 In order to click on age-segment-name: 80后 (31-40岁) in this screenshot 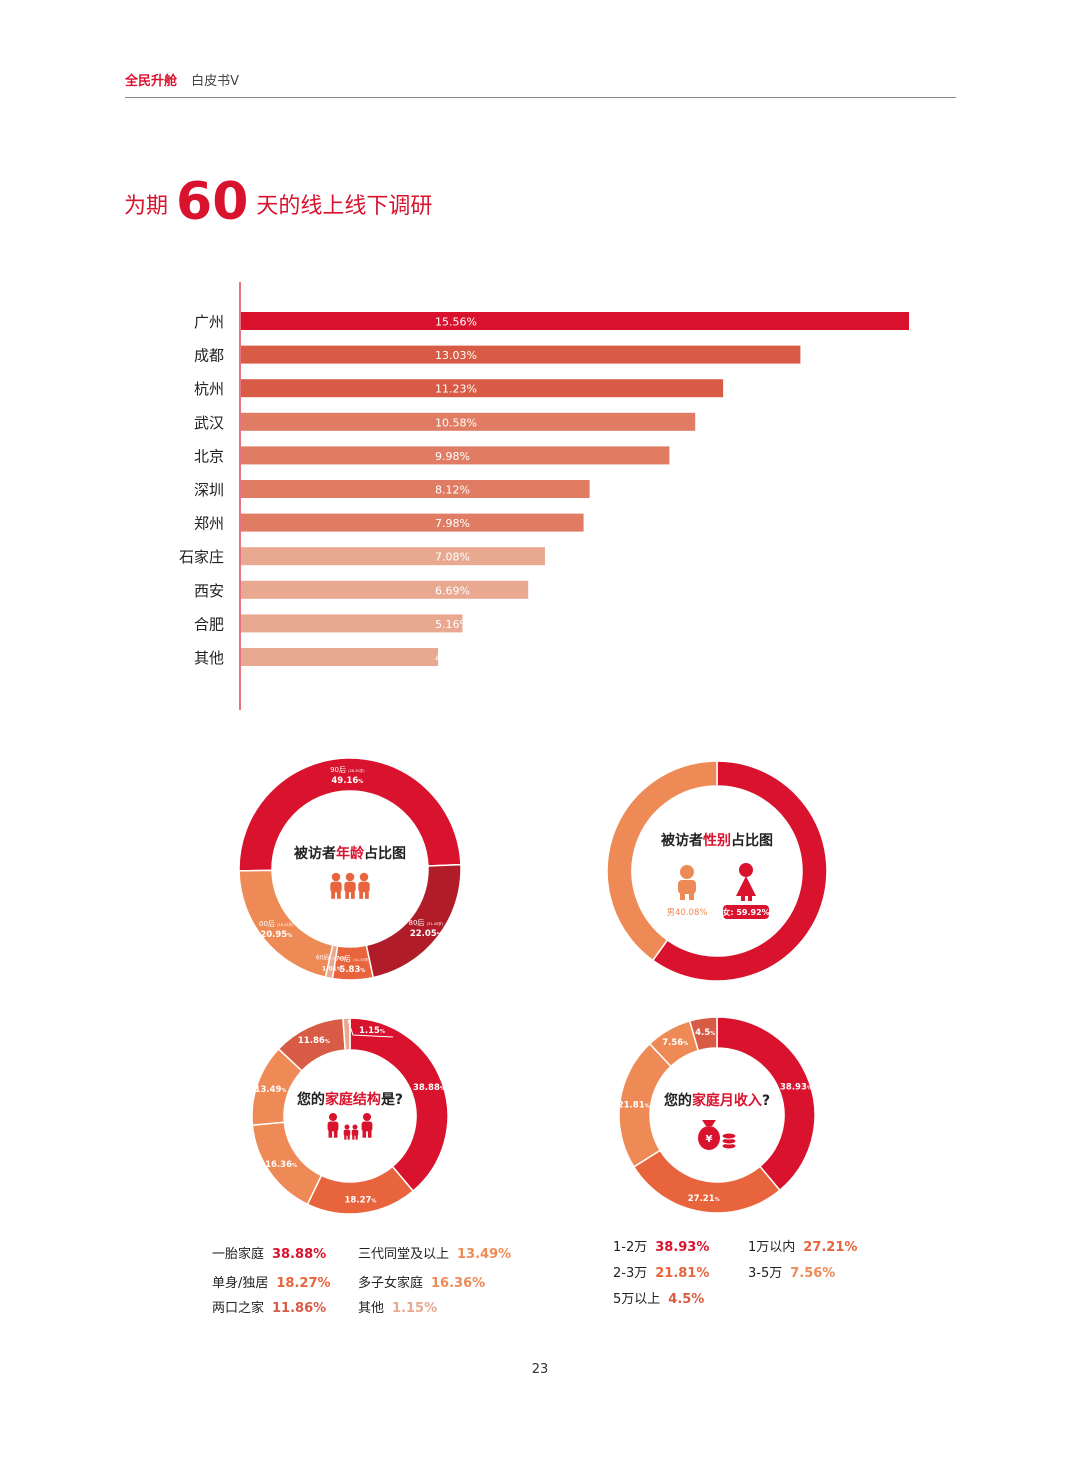, I will do `click(426, 922)`.